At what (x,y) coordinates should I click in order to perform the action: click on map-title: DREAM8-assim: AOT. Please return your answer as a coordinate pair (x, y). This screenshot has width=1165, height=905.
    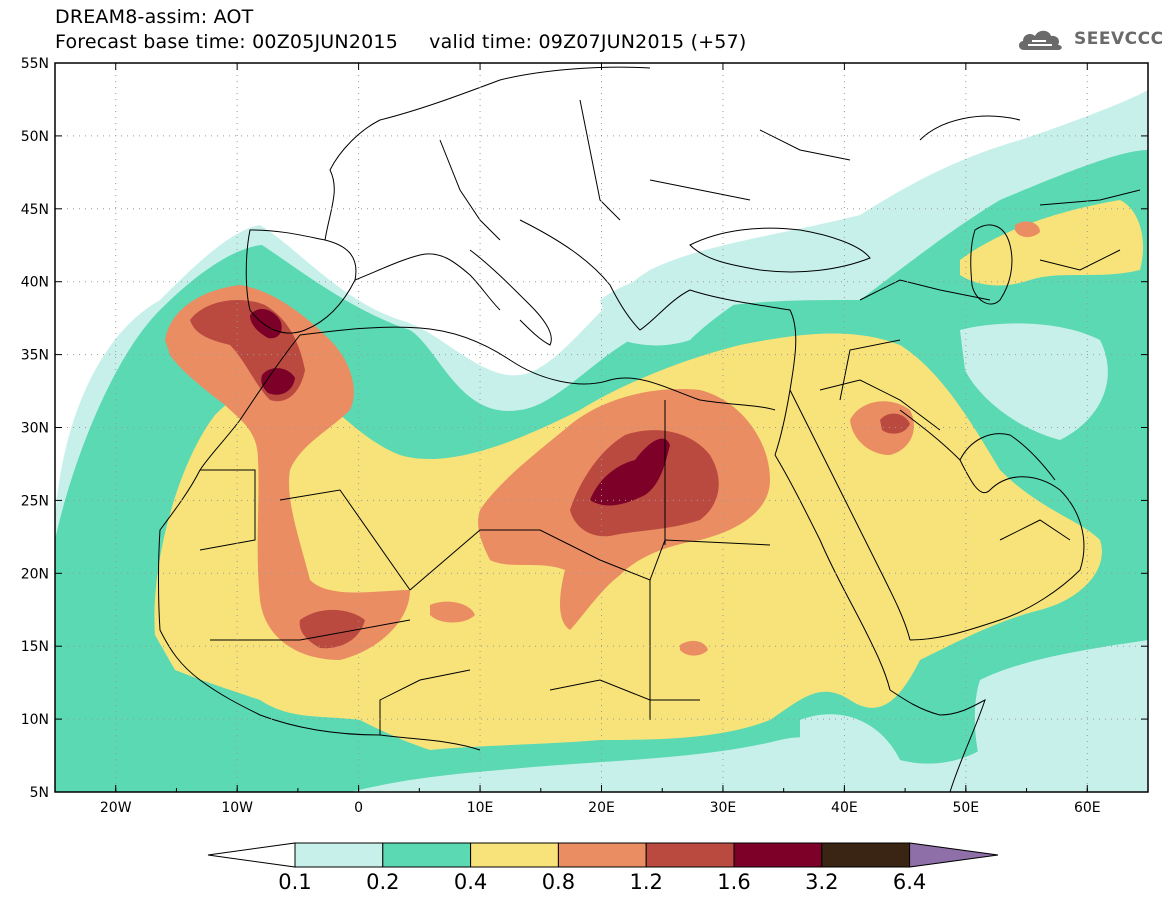
    Looking at the image, I should click on (154, 17).